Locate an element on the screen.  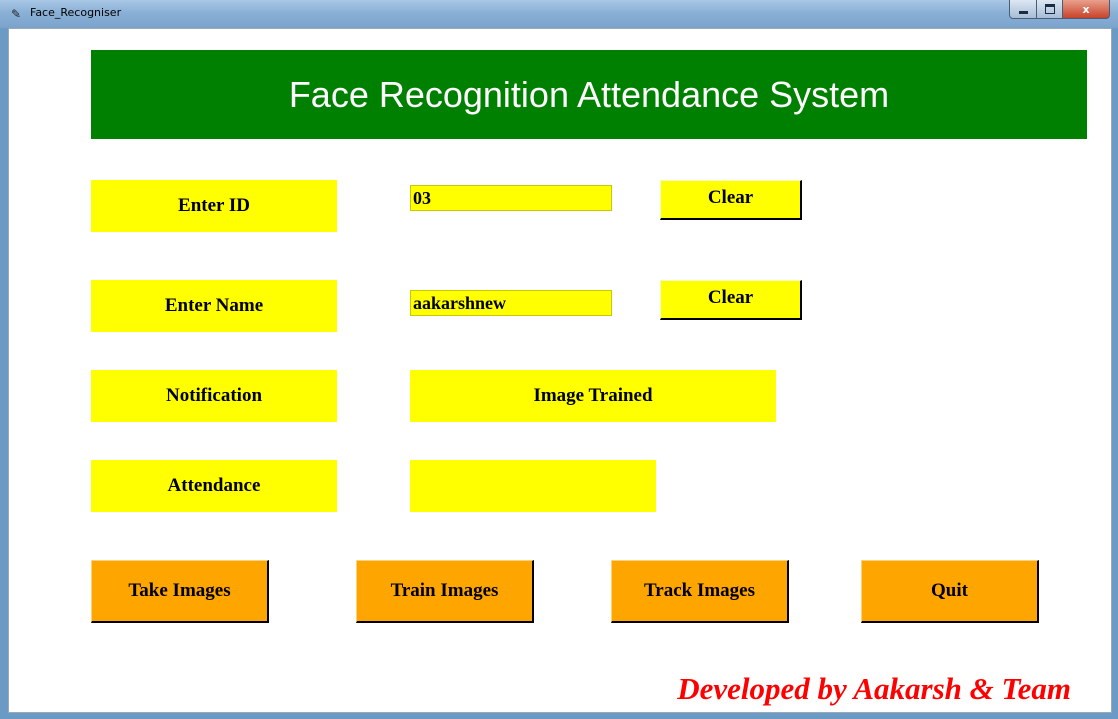
id-input is located at coordinates (511, 198).